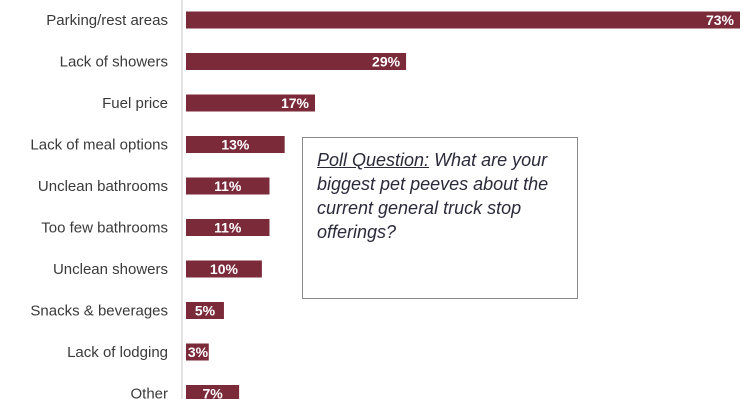  What do you see at coordinates (720, 20) in the screenshot?
I see `value-label: 73%` at bounding box center [720, 20].